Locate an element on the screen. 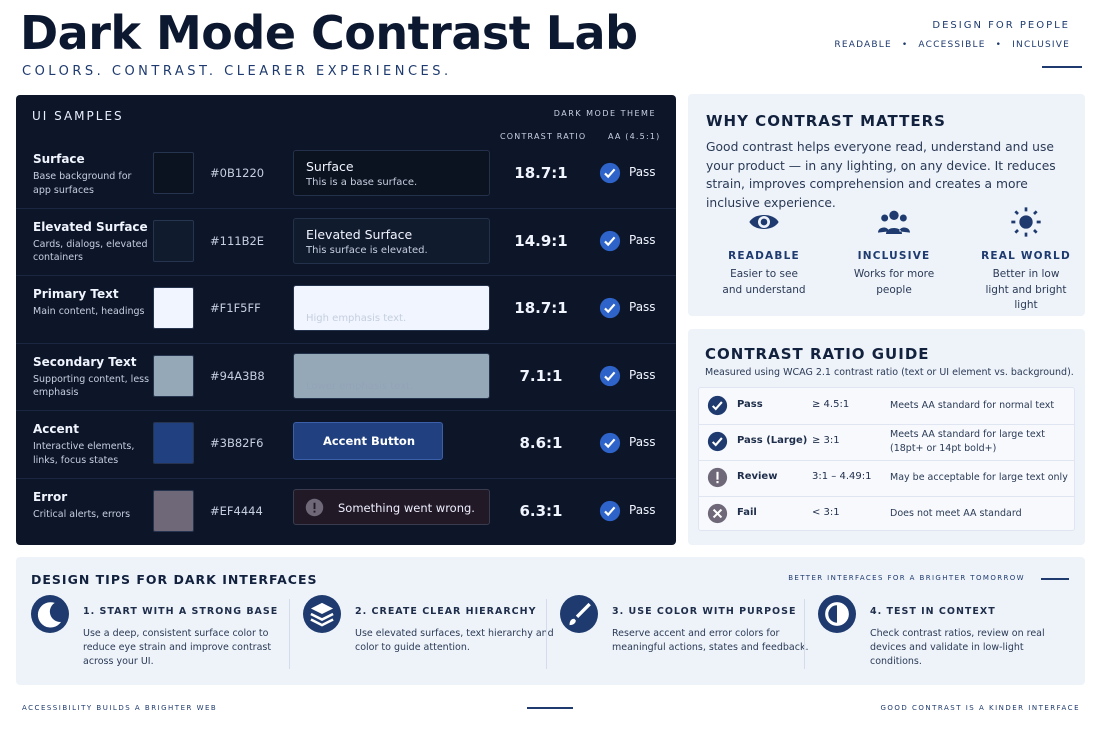 This screenshot has height=733, width=1100. row-name: Surface is located at coordinates (59, 159).